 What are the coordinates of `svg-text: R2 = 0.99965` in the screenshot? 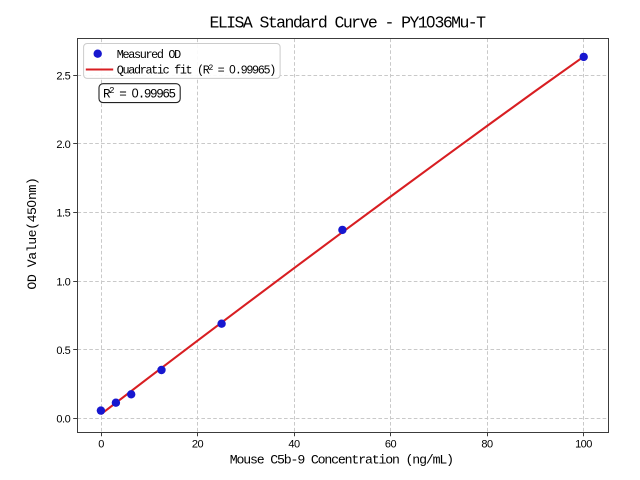 It's located at (139, 94).